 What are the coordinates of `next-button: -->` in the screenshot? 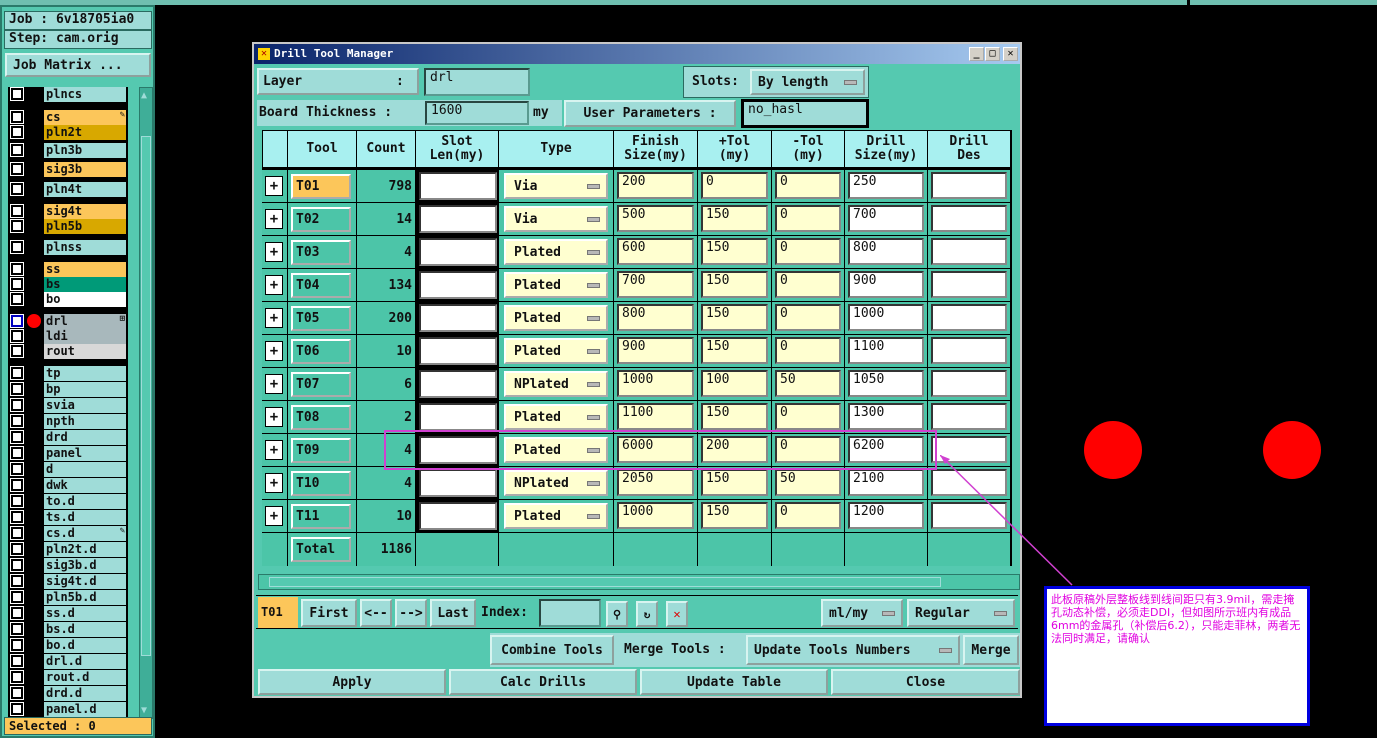 It's located at (411, 613).